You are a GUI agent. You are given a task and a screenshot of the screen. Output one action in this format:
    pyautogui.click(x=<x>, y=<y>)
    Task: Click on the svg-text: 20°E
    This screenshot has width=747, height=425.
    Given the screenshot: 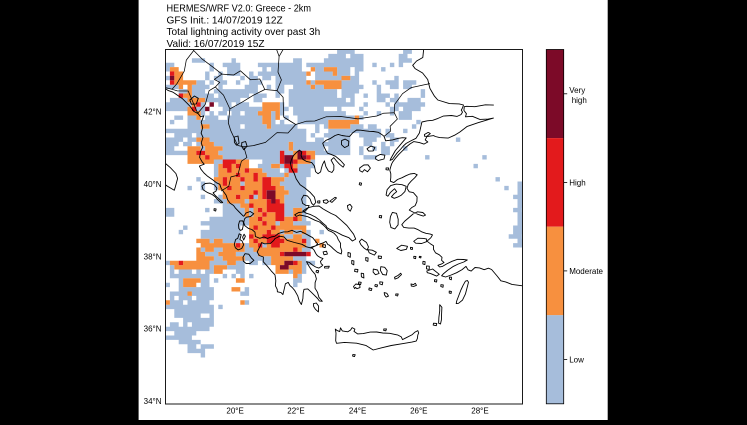 What is the action you would take?
    pyautogui.click(x=234, y=411)
    